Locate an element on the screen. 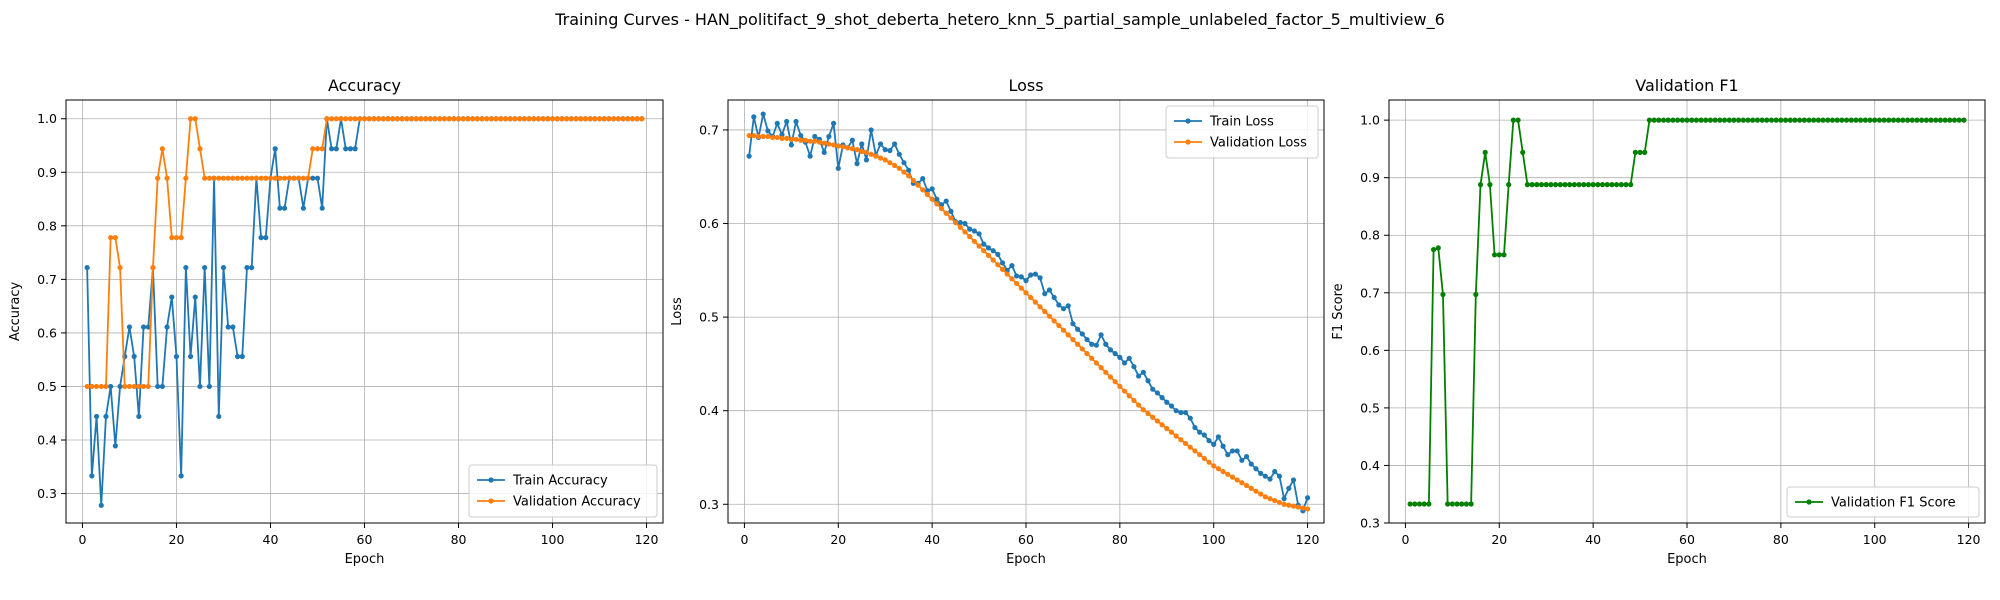  chart-3-title: Validation F1 is located at coordinates (1686, 85).